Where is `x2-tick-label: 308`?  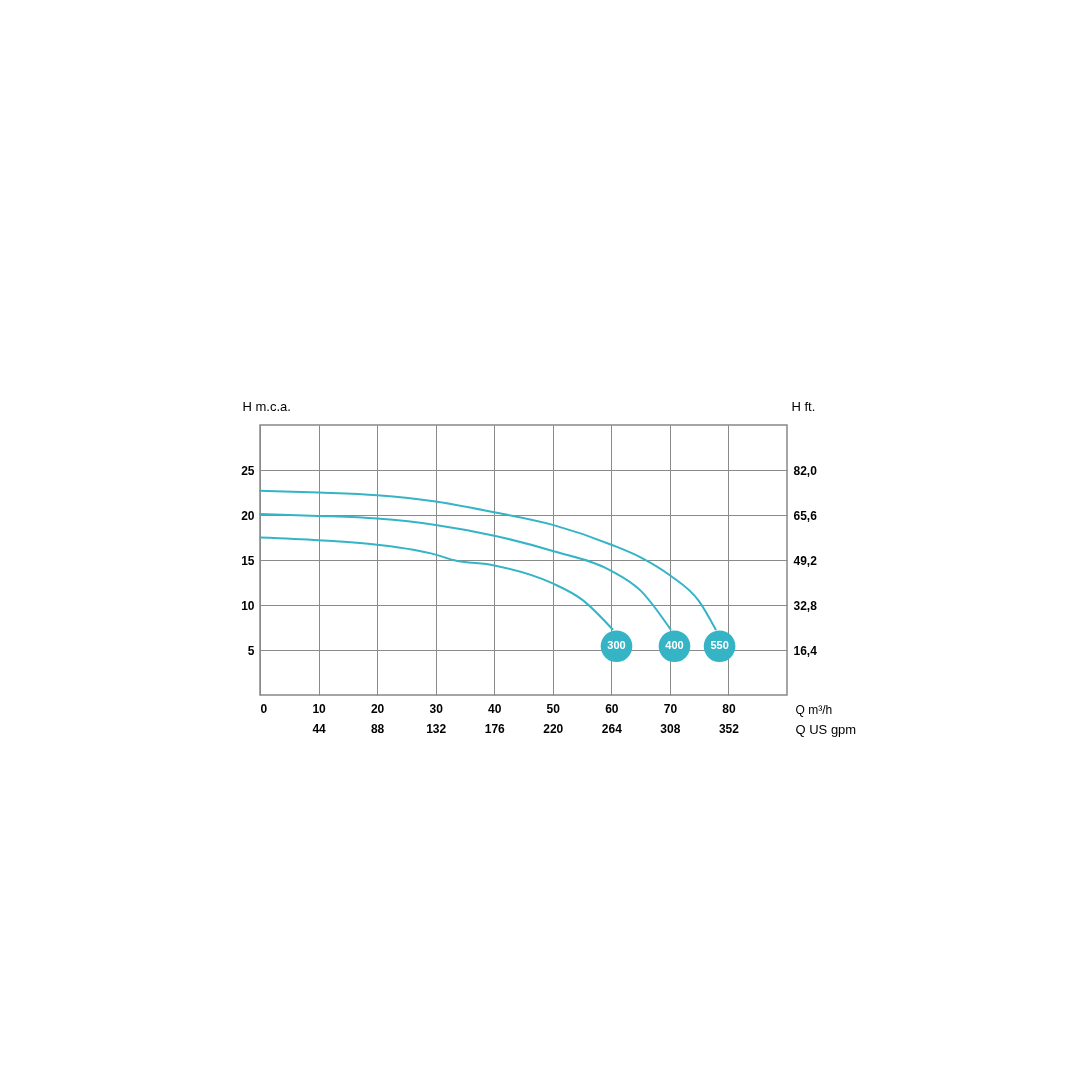 x2-tick-label: 308 is located at coordinates (670, 728).